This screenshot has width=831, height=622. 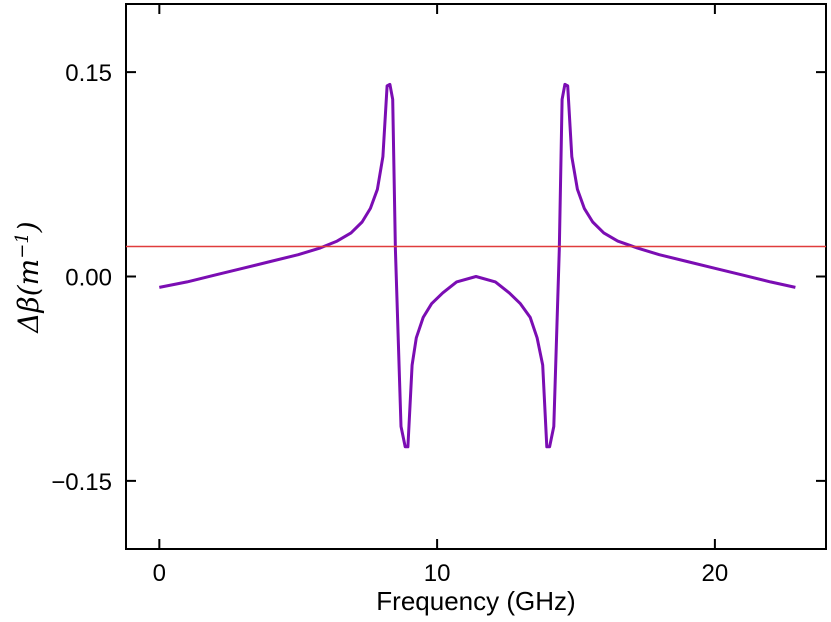 I want to click on y-axis-label-exponent: −1, so click(x=22, y=245).